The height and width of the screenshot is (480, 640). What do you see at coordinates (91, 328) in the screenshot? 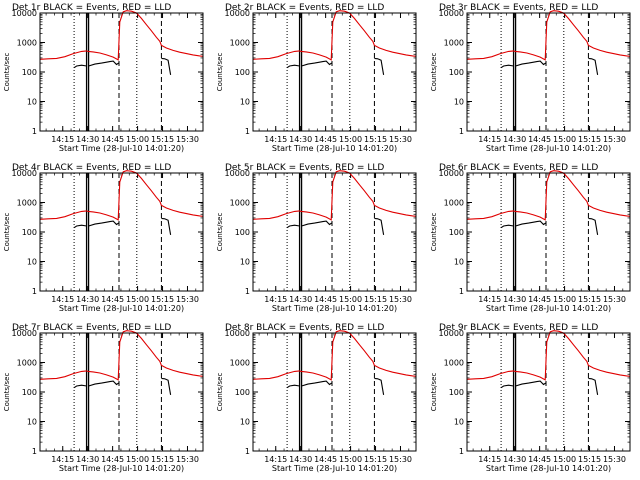
I see `panel-title: Det 7r BLACK = Events, RED = LLD` at bounding box center [91, 328].